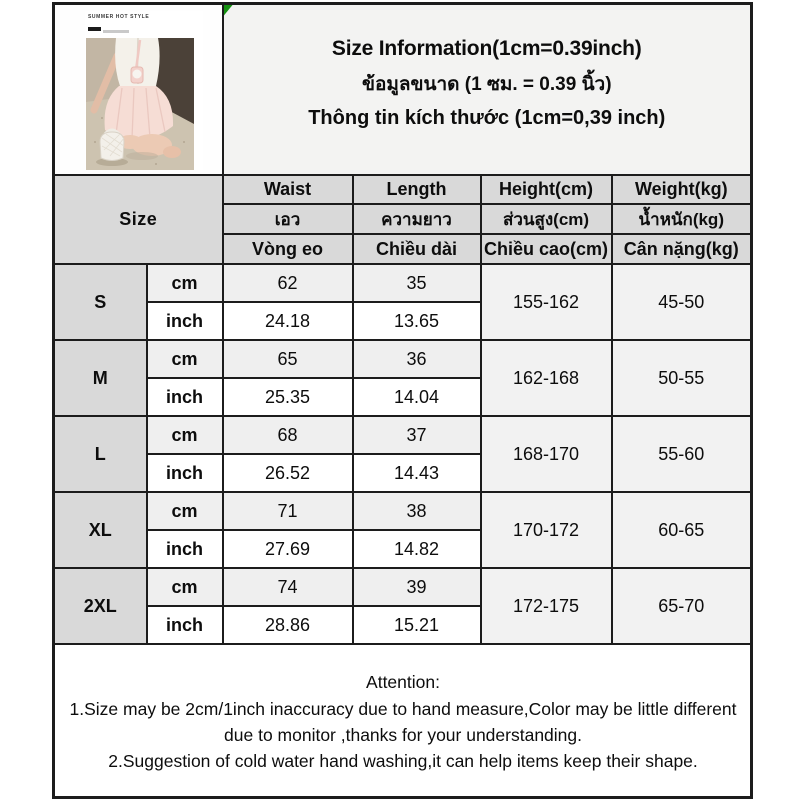 This screenshot has height=800, width=800. What do you see at coordinates (416, 473) in the screenshot?
I see `l-length-inch: 14.43` at bounding box center [416, 473].